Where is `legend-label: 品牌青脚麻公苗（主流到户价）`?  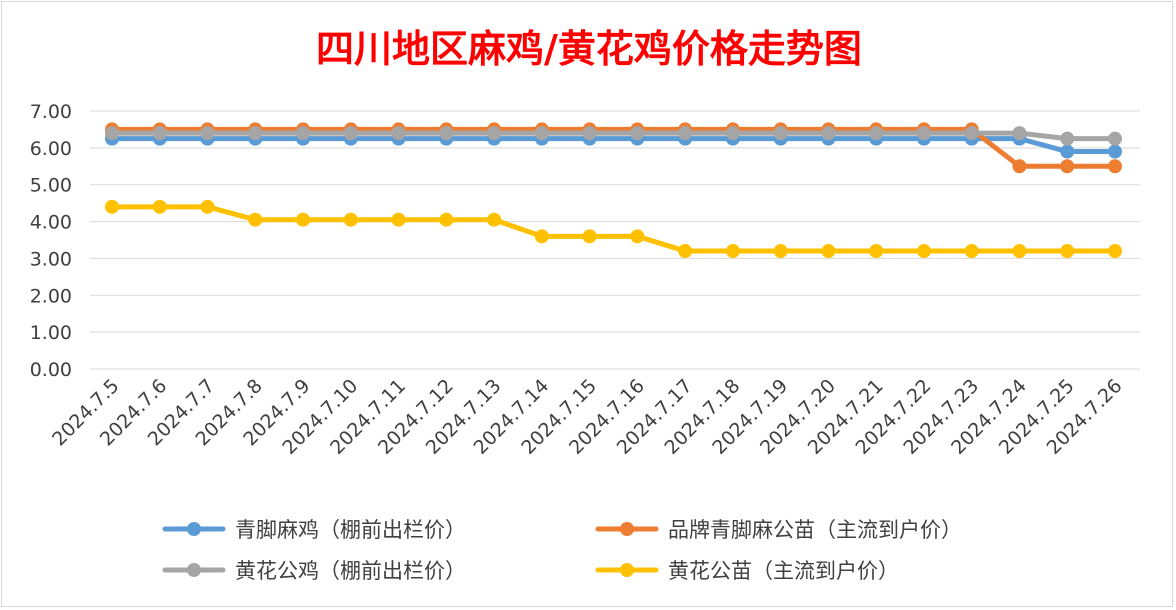
legend-label: 品牌青脚麻公苗（主流到户价） is located at coordinates (815, 530).